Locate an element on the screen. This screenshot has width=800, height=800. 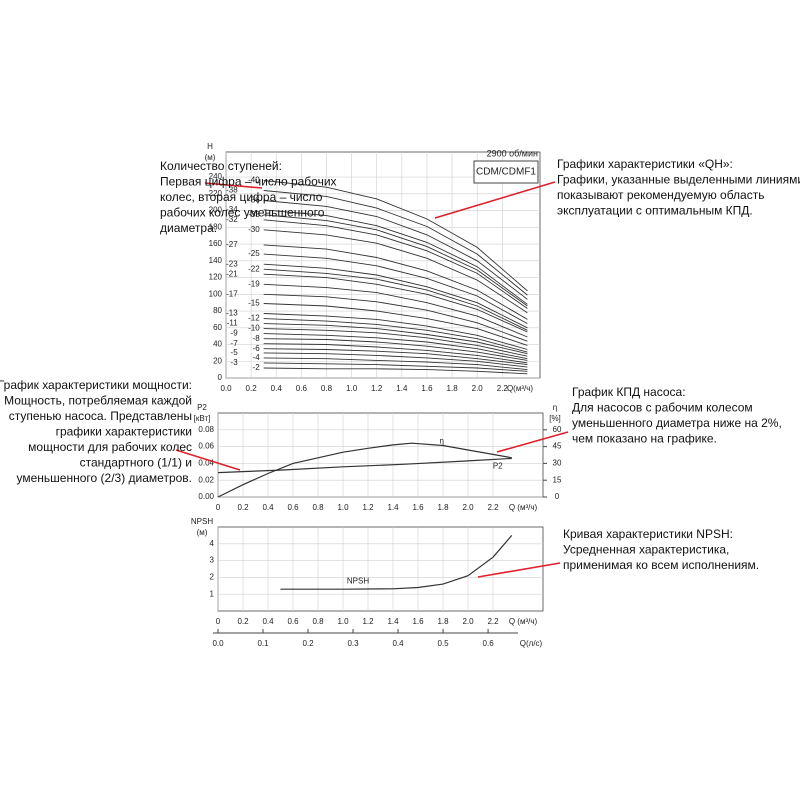
annotation-text: графики характеристики is located at coordinates (124, 432).